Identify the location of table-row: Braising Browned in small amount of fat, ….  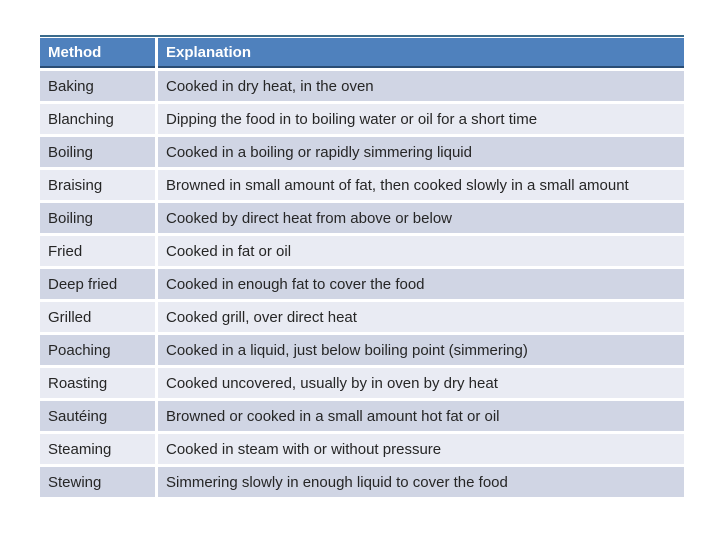
(362, 185).